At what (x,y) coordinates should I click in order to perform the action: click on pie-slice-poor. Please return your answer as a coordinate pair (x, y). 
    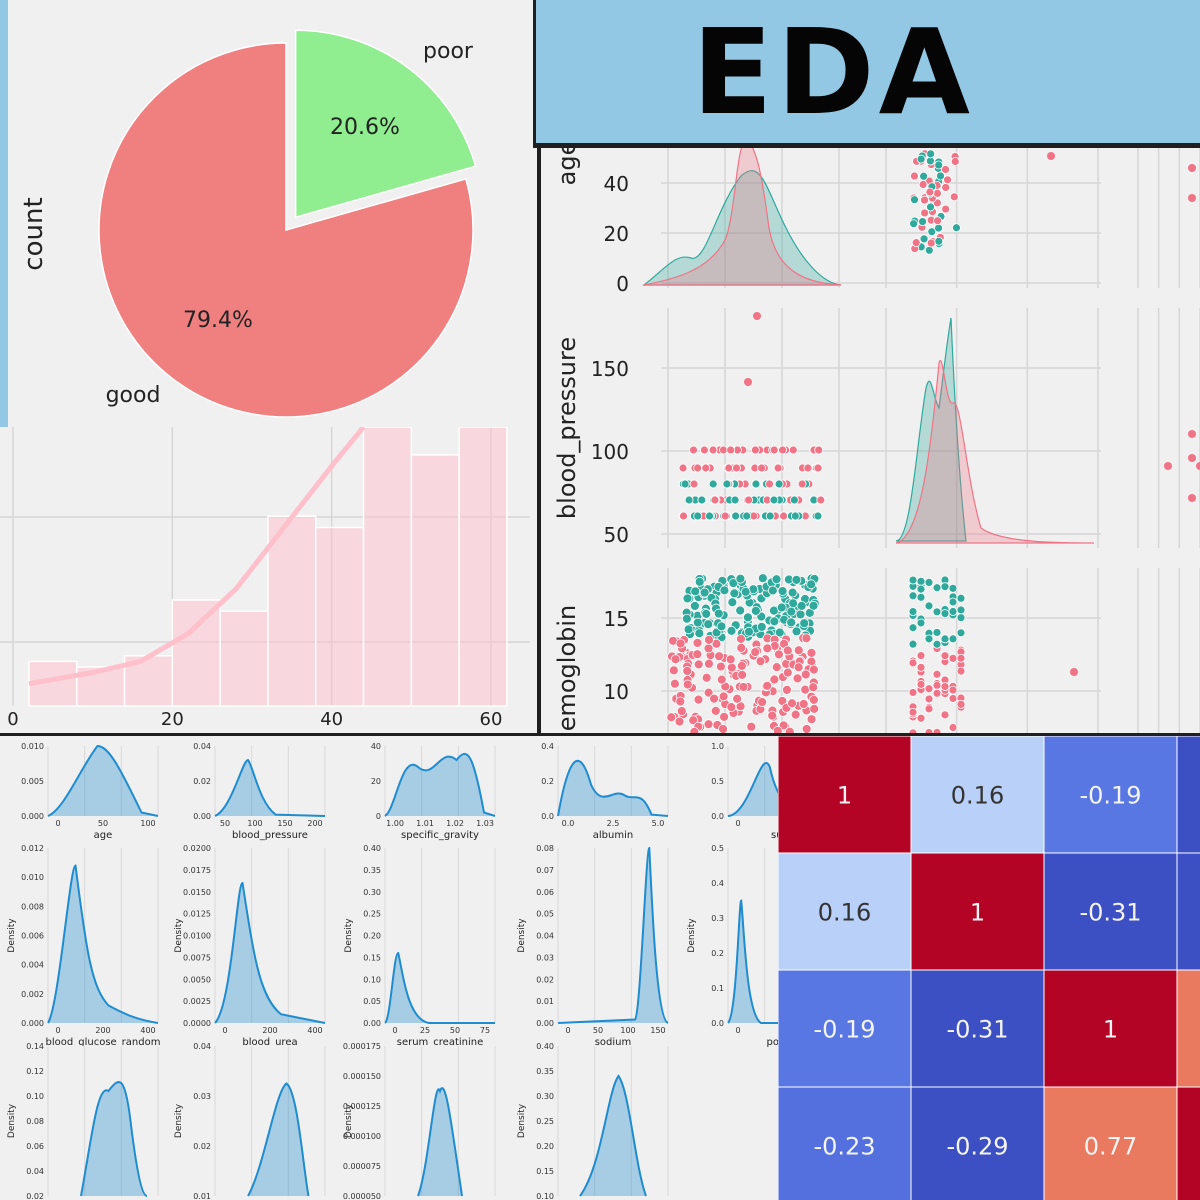
    Looking at the image, I should click on (385, 124).